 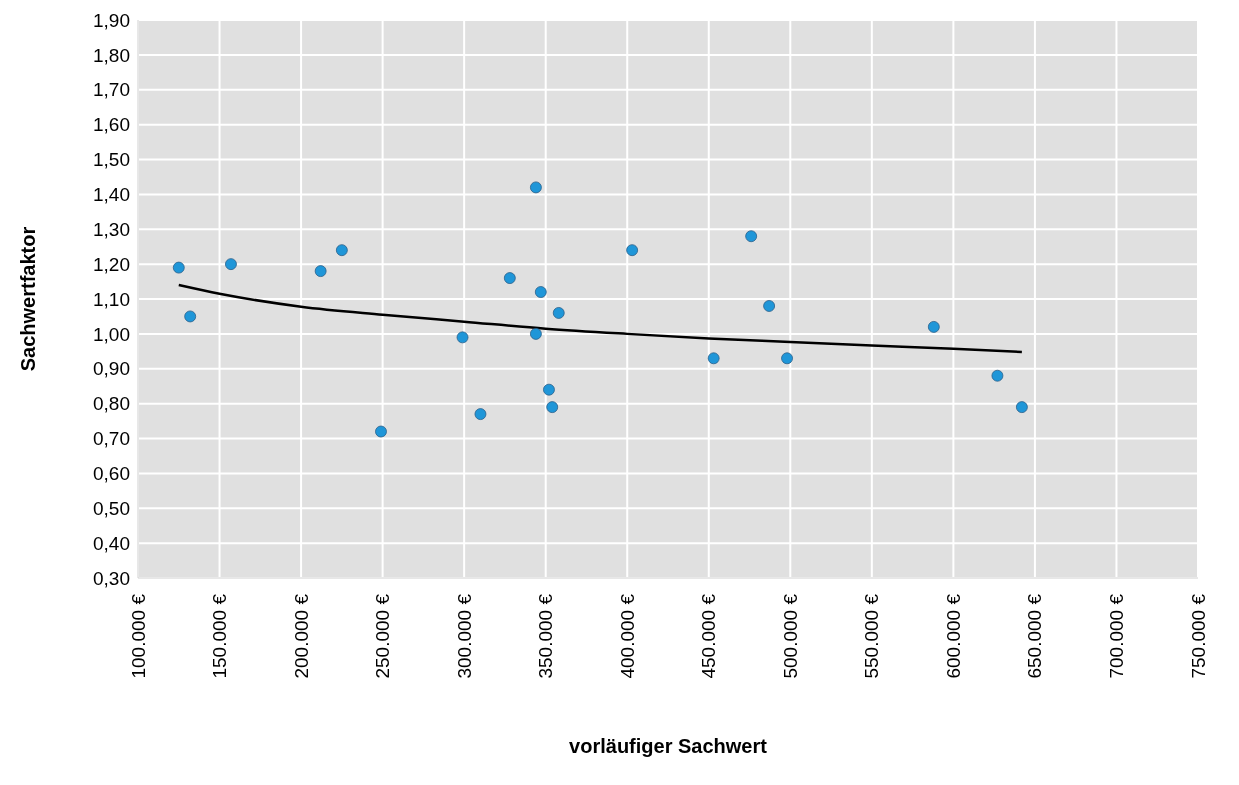 I want to click on y-tick-label: 1,40, so click(x=111, y=195).